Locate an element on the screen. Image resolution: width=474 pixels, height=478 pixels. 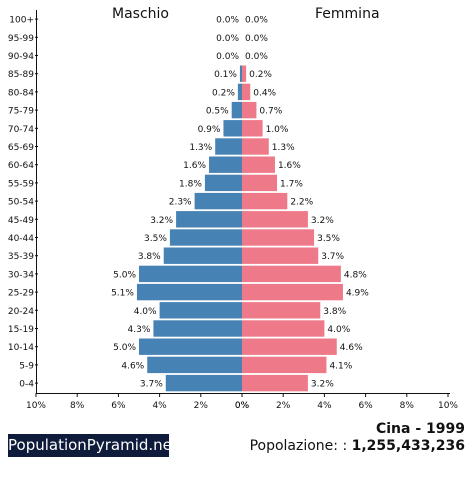
male-value-label: 4.6% is located at coordinates (132, 366).